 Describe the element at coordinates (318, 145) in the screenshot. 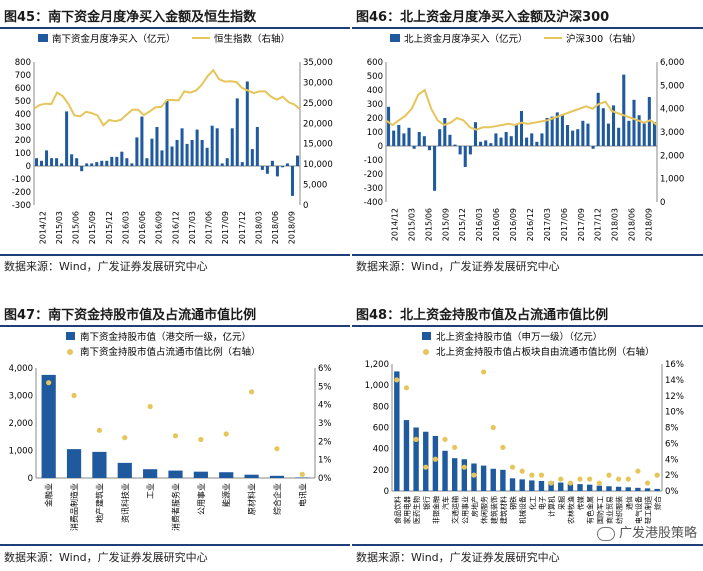

I see `y-tick-right: 15,000` at that location.